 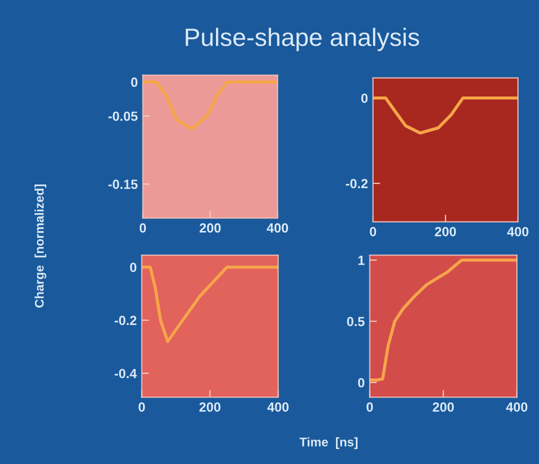 What do you see at coordinates (303, 40) in the screenshot?
I see `chart-title: Pulse-shape analysis` at bounding box center [303, 40].